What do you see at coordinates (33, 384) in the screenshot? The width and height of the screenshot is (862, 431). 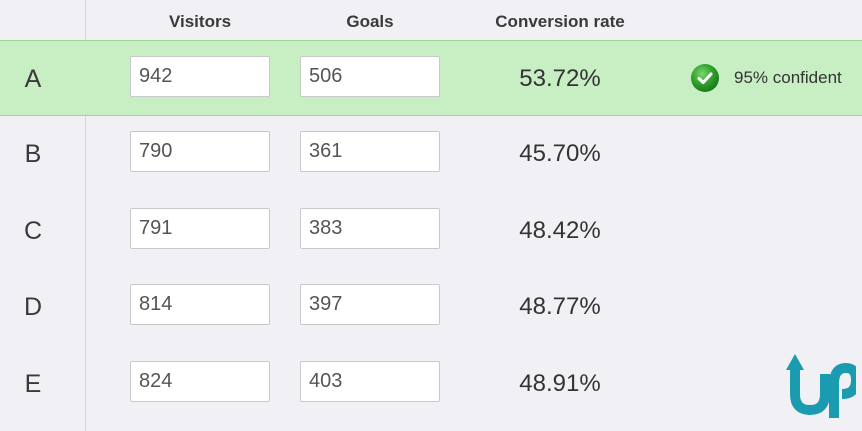 I see `variation-label: E` at bounding box center [33, 384].